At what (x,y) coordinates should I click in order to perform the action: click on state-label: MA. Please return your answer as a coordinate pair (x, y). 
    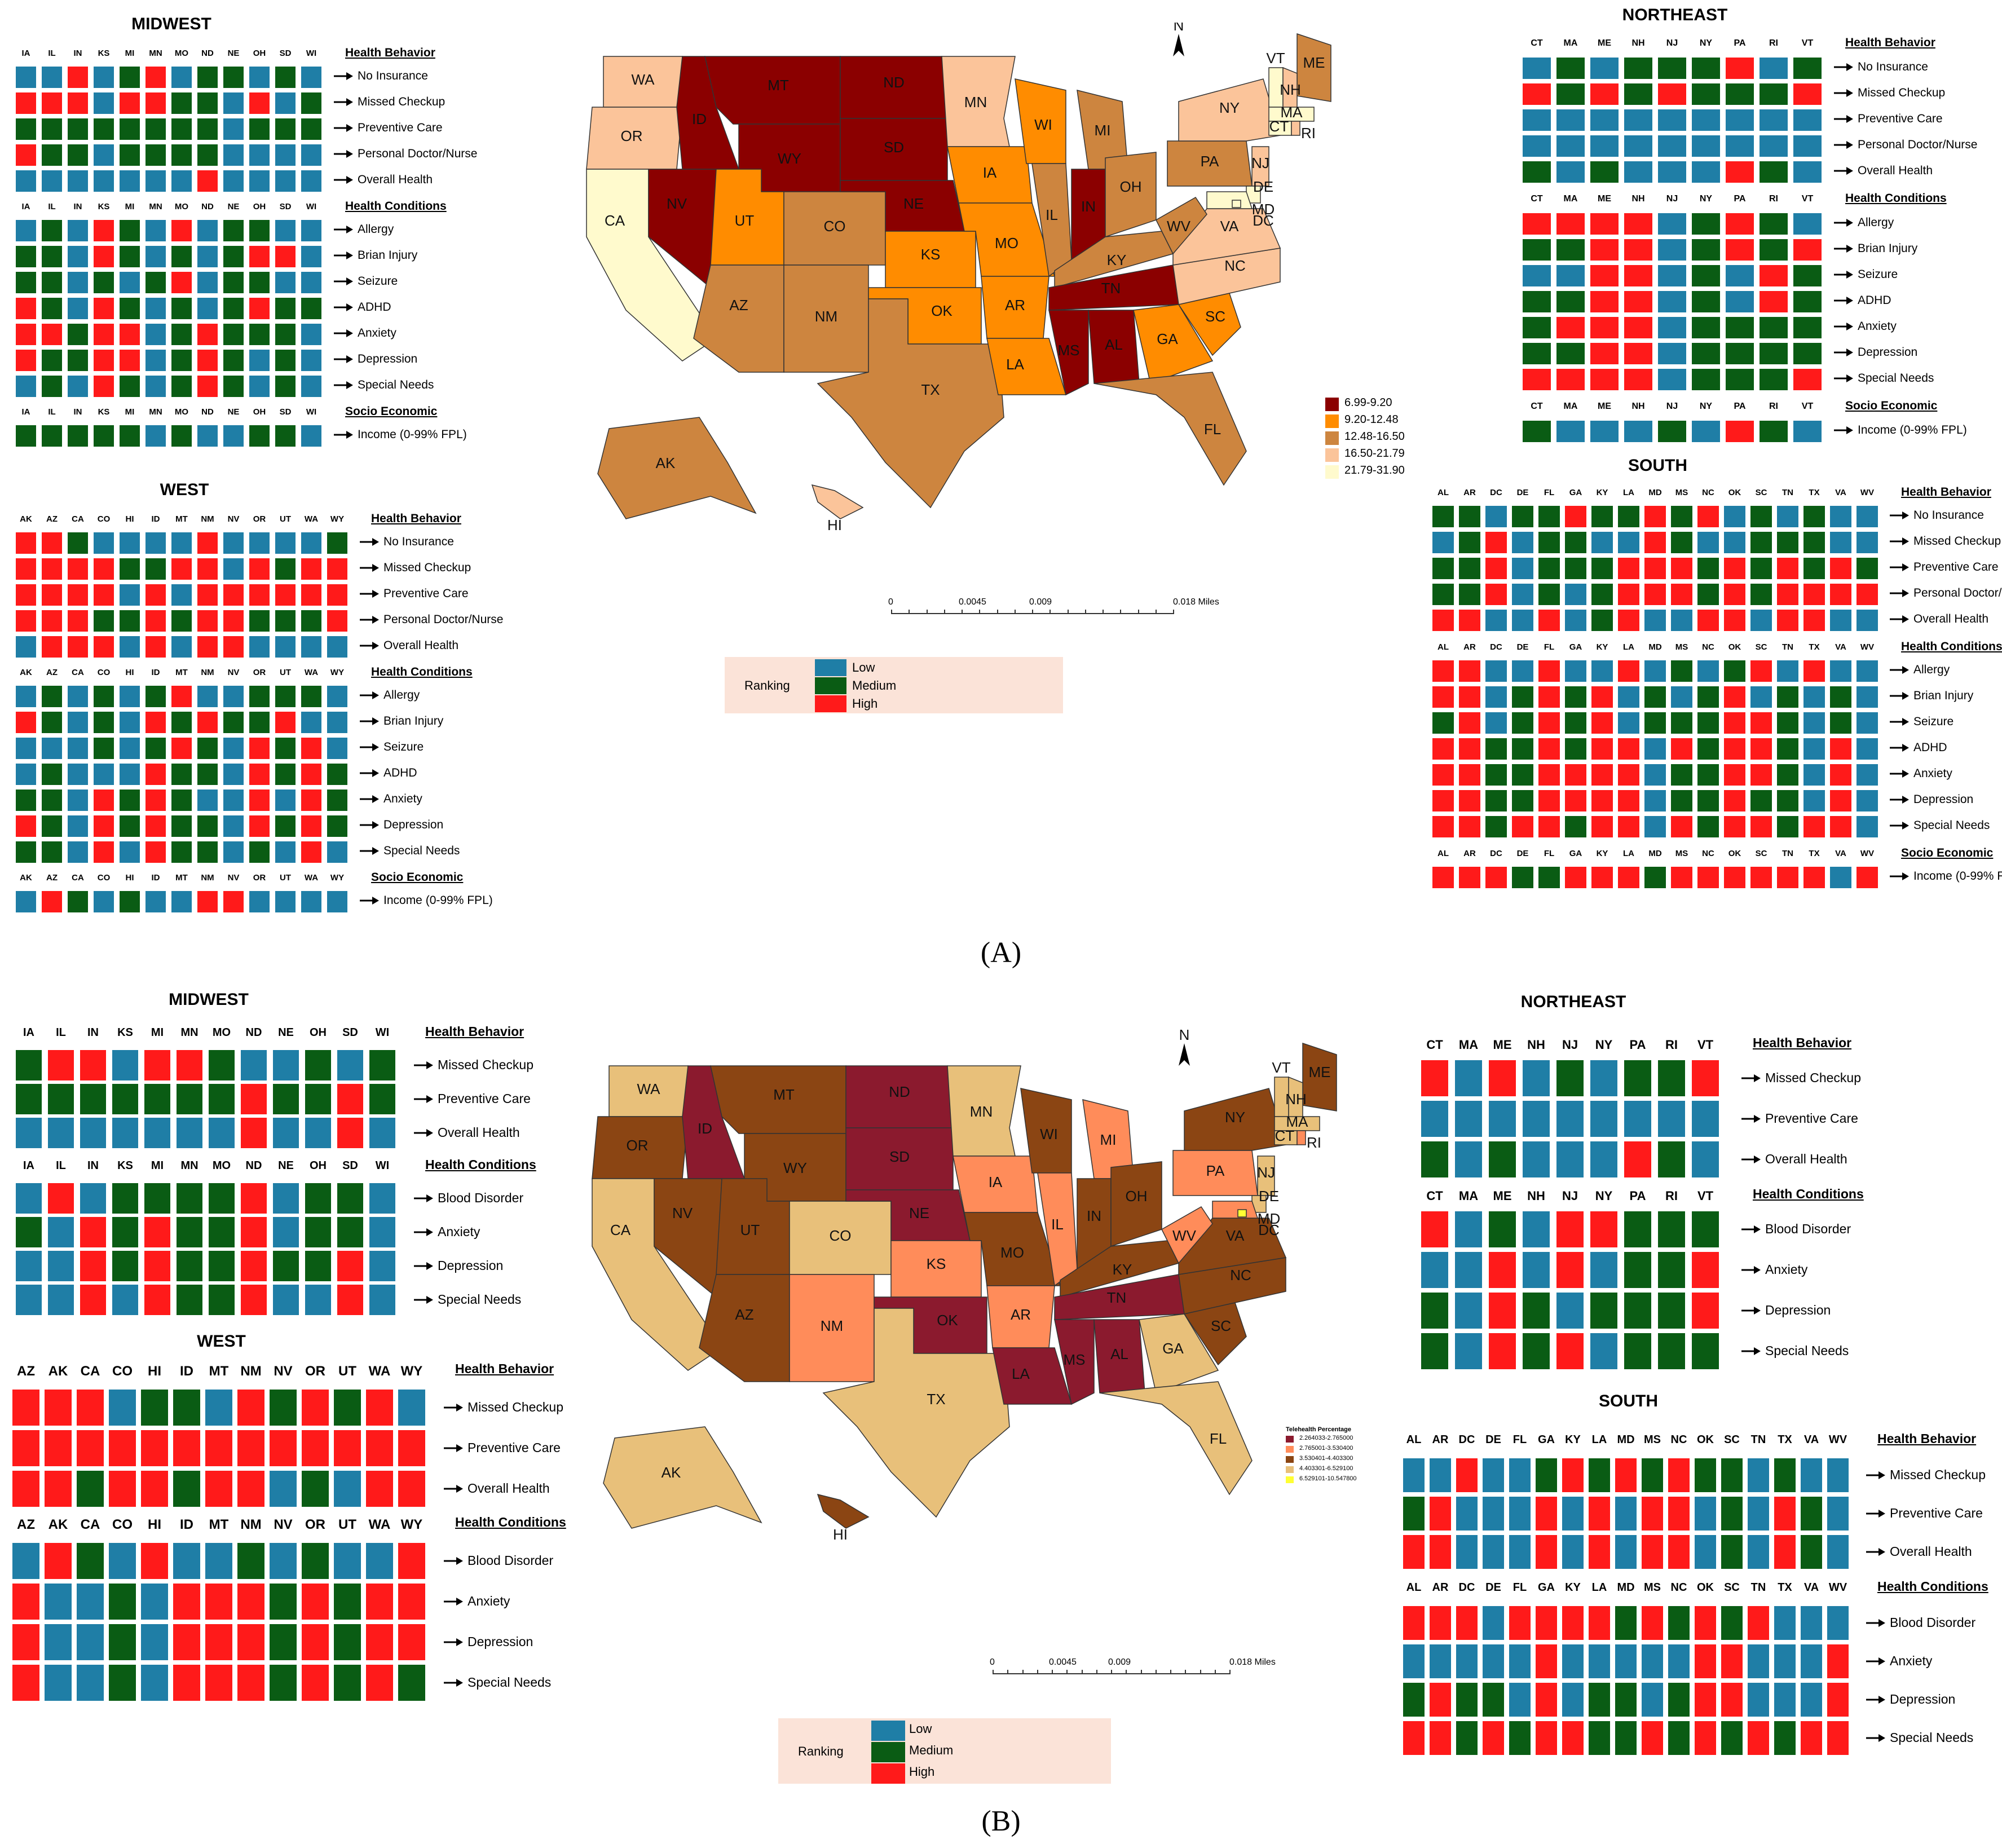
    Looking at the image, I should click on (1297, 1121).